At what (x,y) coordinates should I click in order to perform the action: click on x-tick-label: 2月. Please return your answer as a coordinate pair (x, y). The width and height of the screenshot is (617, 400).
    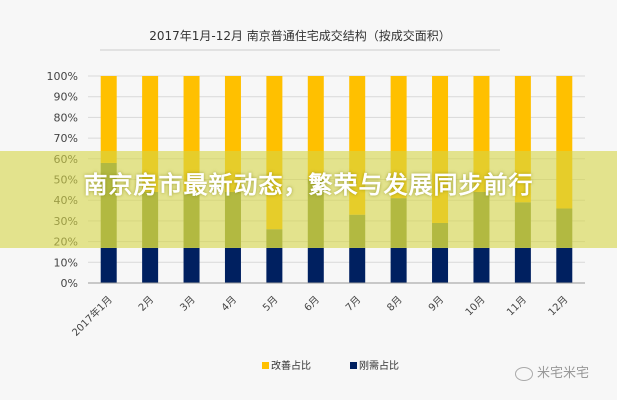
    Looking at the image, I should click on (146, 304).